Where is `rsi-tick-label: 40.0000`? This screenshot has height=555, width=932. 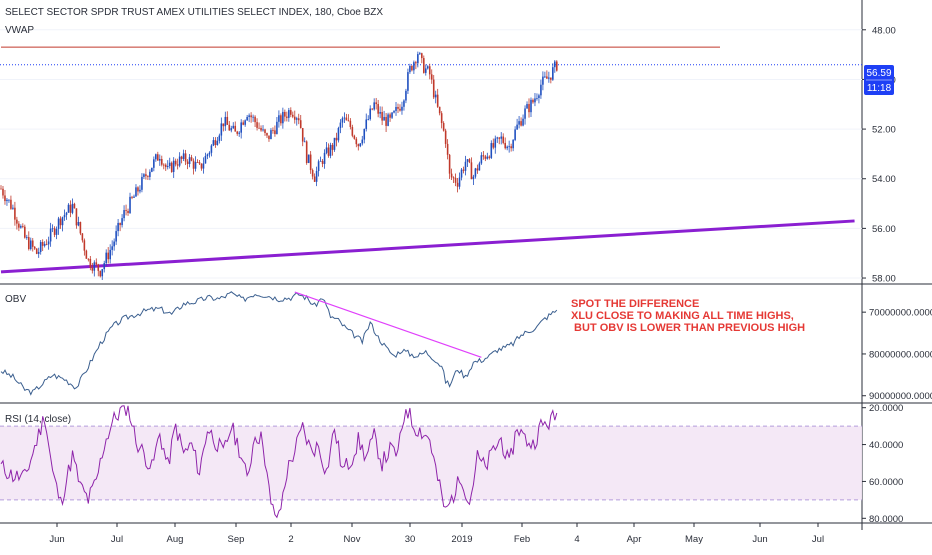
rsi-tick-label: 40.0000 is located at coordinates (886, 445).